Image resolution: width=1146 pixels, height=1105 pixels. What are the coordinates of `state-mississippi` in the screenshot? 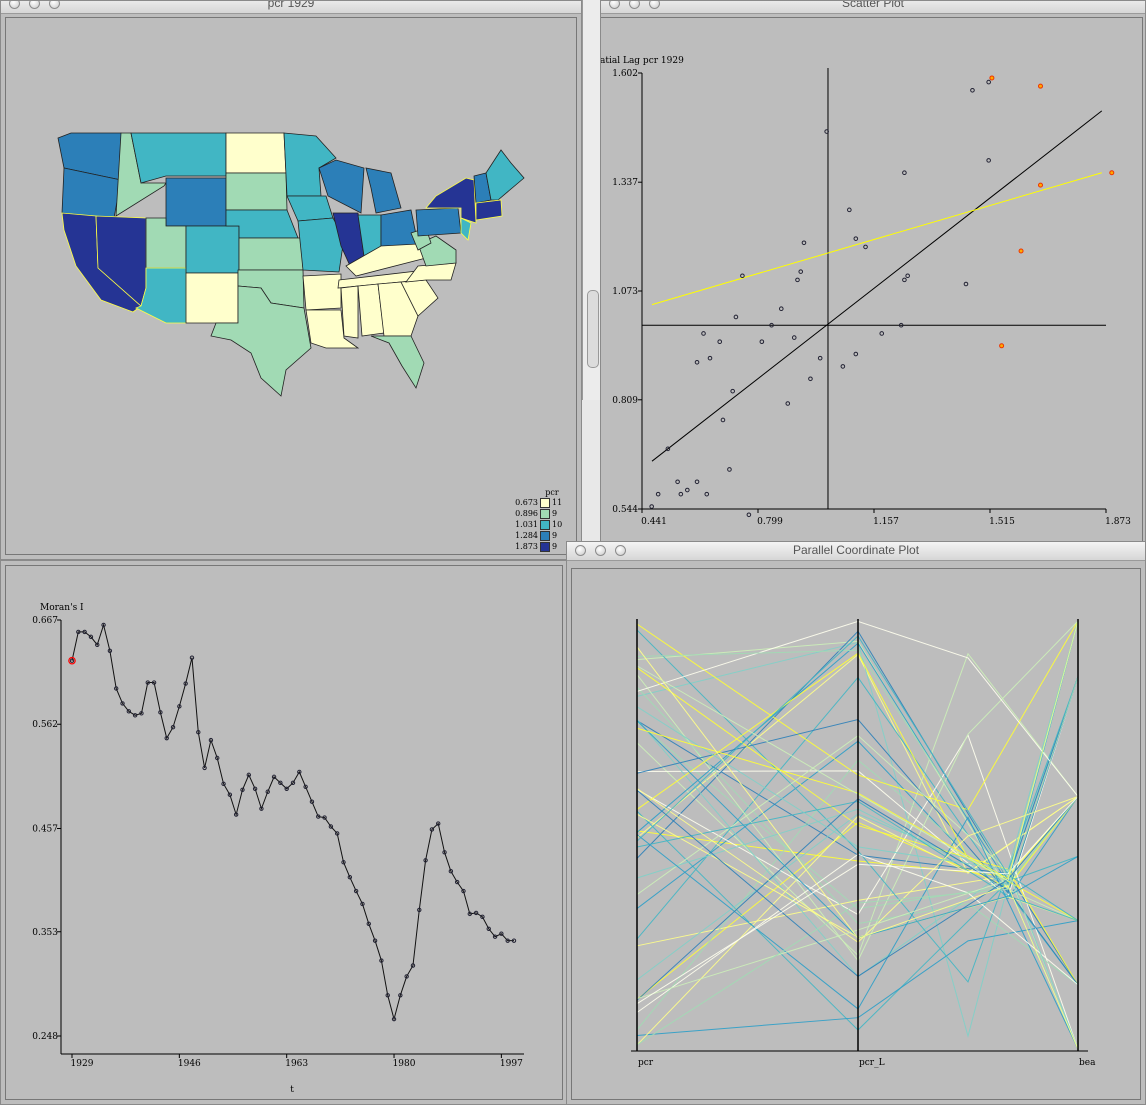 It's located at (349, 312).